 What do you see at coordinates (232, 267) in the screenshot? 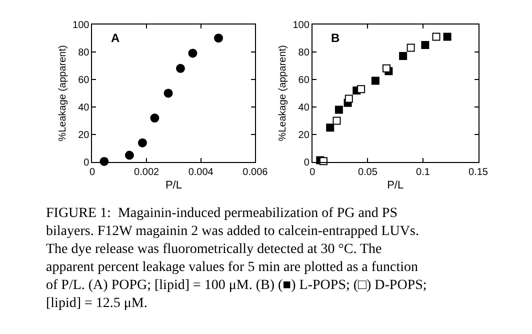
I see `text: apparent percent leakage values for 5 min are plotted as a function` at bounding box center [232, 267].